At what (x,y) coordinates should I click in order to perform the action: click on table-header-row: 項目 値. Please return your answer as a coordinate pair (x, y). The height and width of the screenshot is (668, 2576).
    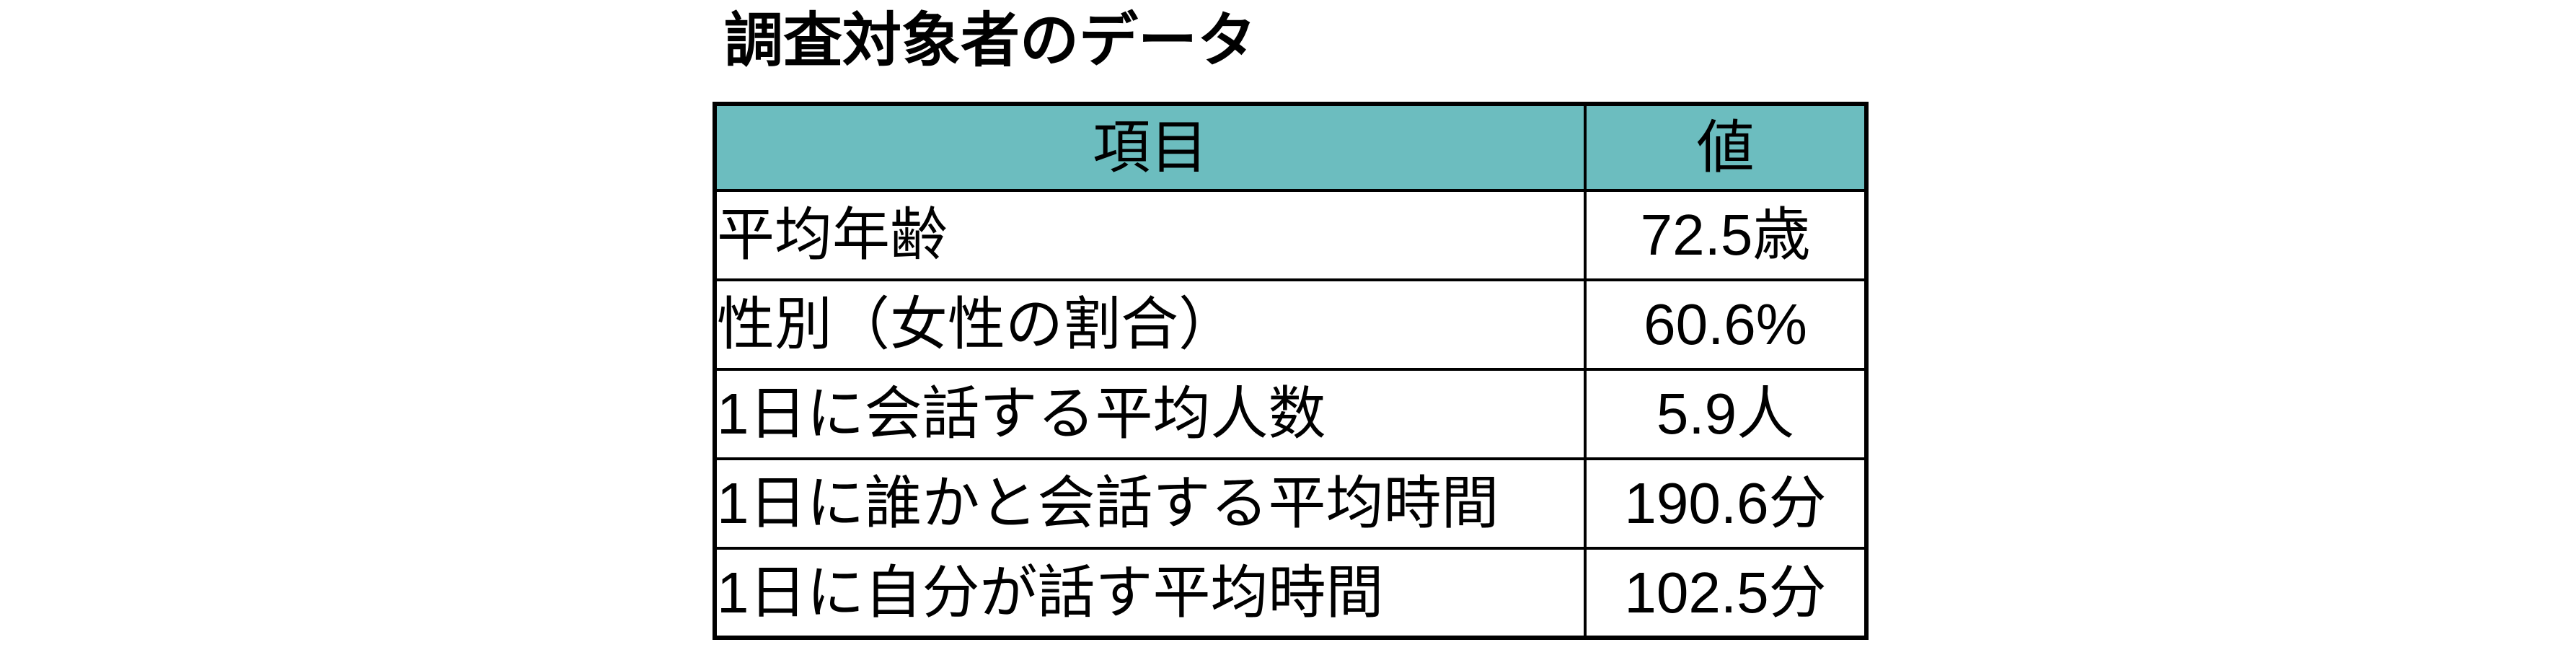
    Looking at the image, I should click on (1290, 147).